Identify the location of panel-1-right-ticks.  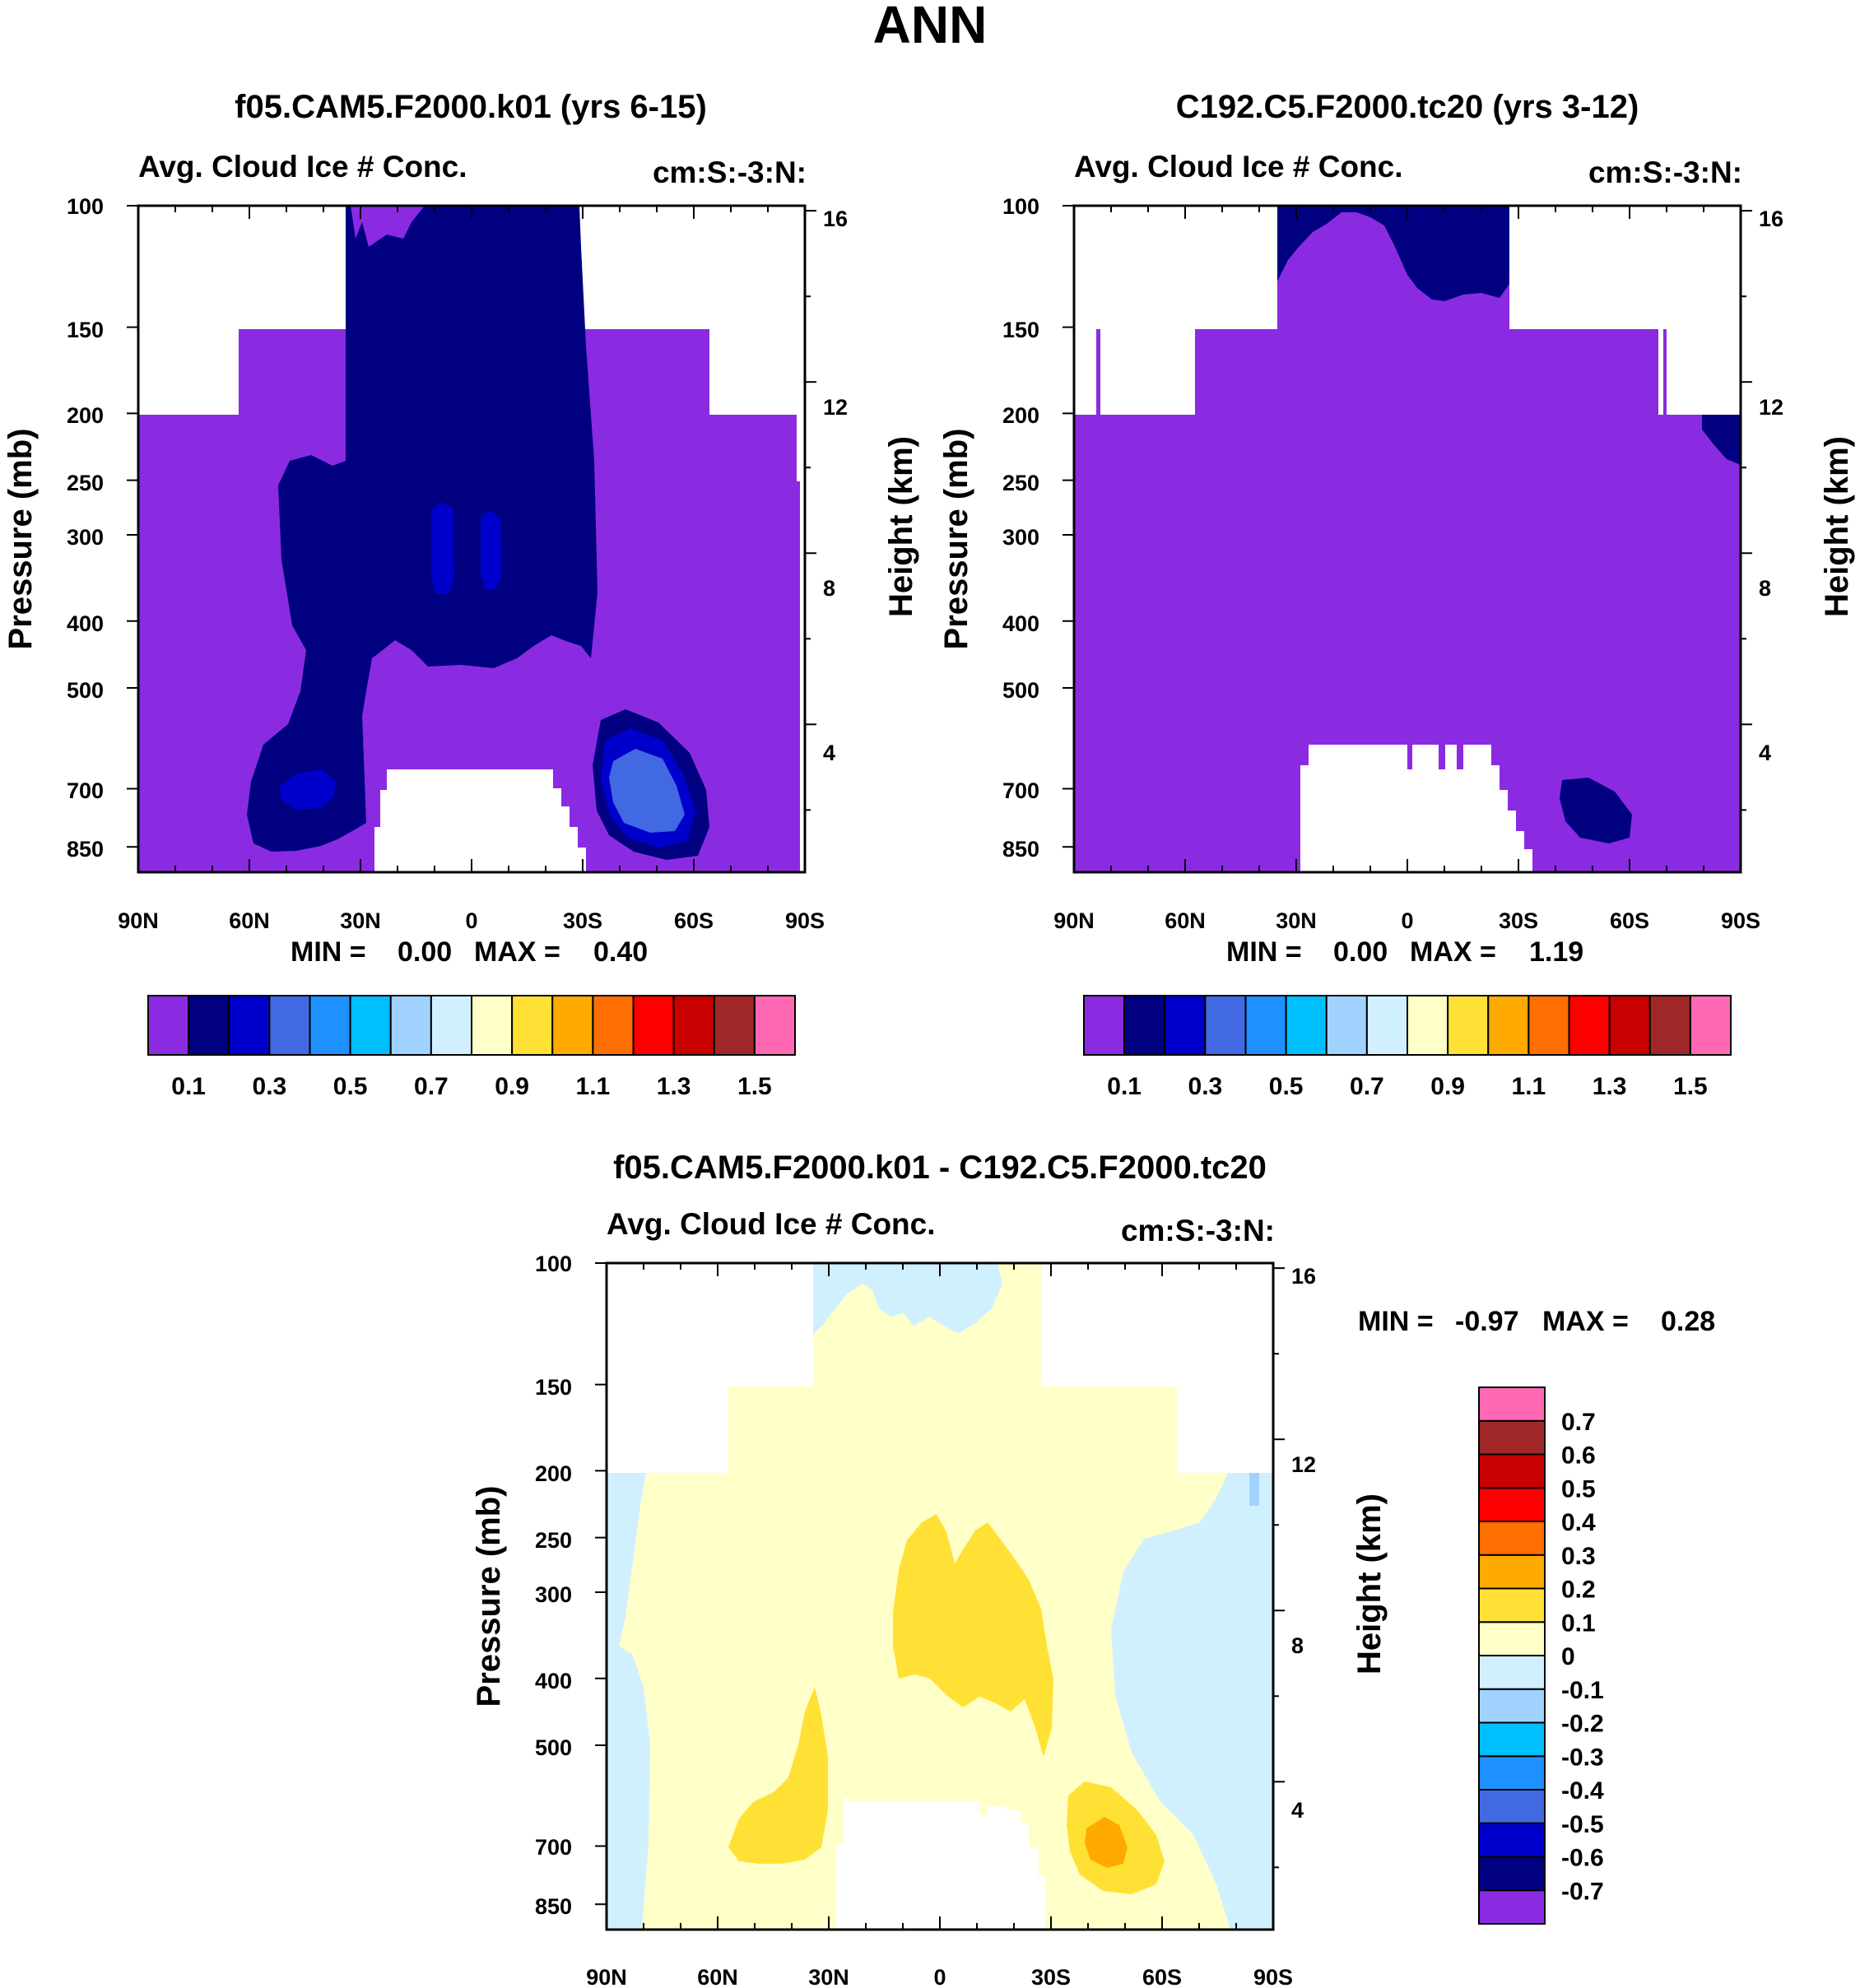
(810, 510).